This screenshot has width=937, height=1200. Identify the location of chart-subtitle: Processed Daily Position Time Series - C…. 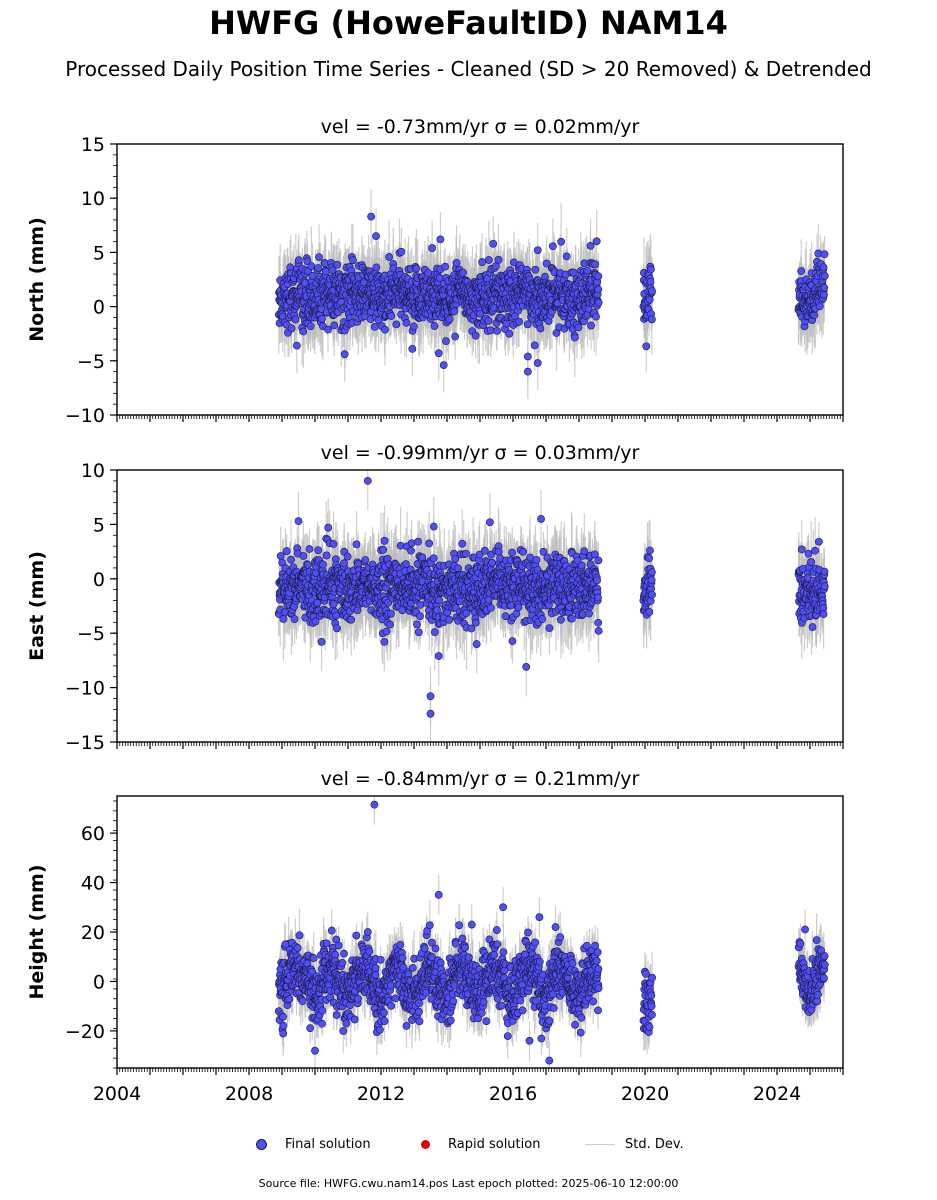
(468, 69).